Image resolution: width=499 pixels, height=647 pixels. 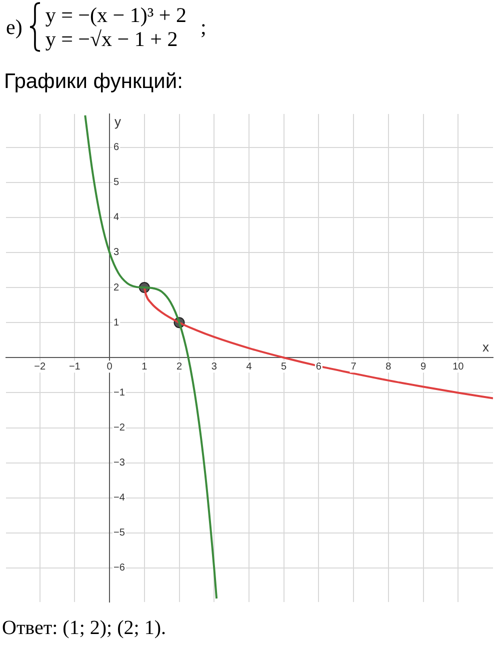 What do you see at coordinates (120, 392) in the screenshot?
I see `y-tick-label: −1` at bounding box center [120, 392].